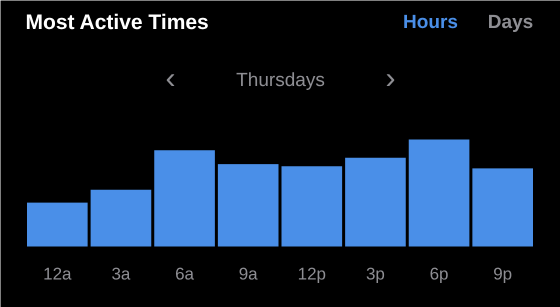 This screenshot has width=560, height=307. Describe the element at coordinates (375, 274) in the screenshot. I see `x-tick-label: 3p` at that location.